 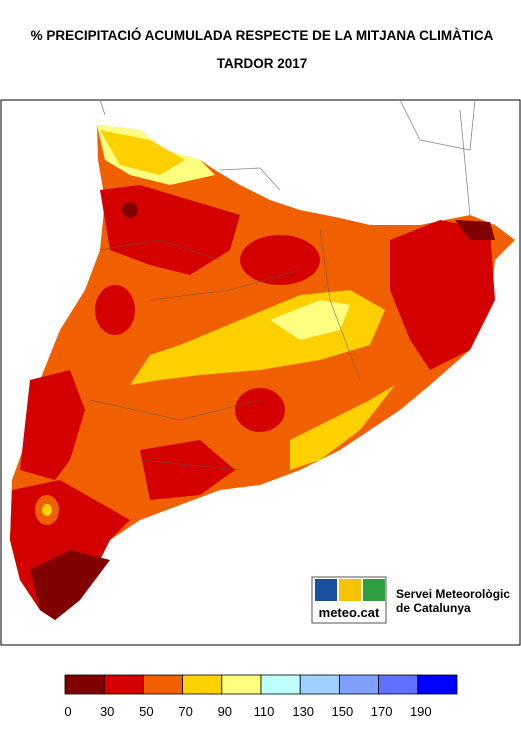 What do you see at coordinates (146, 711) in the screenshot?
I see `legend-label: 50` at bounding box center [146, 711].